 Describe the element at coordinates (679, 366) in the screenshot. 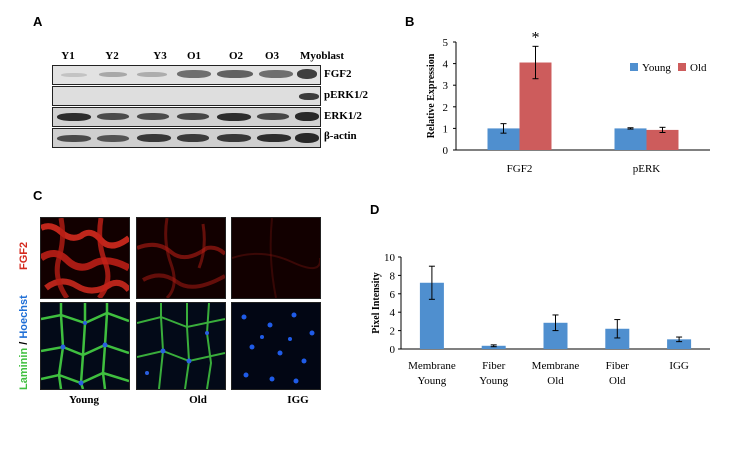

I see `x-tick-label: IGG` at that location.